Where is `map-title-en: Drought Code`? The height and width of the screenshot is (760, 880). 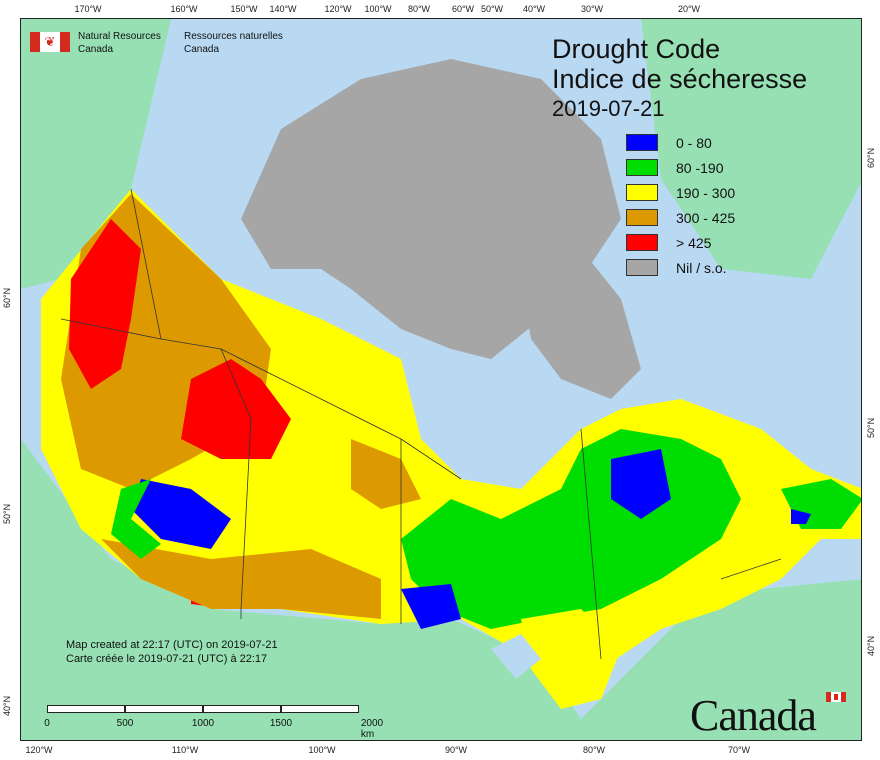
map-title-en: Drought Code is located at coordinates (636, 49).